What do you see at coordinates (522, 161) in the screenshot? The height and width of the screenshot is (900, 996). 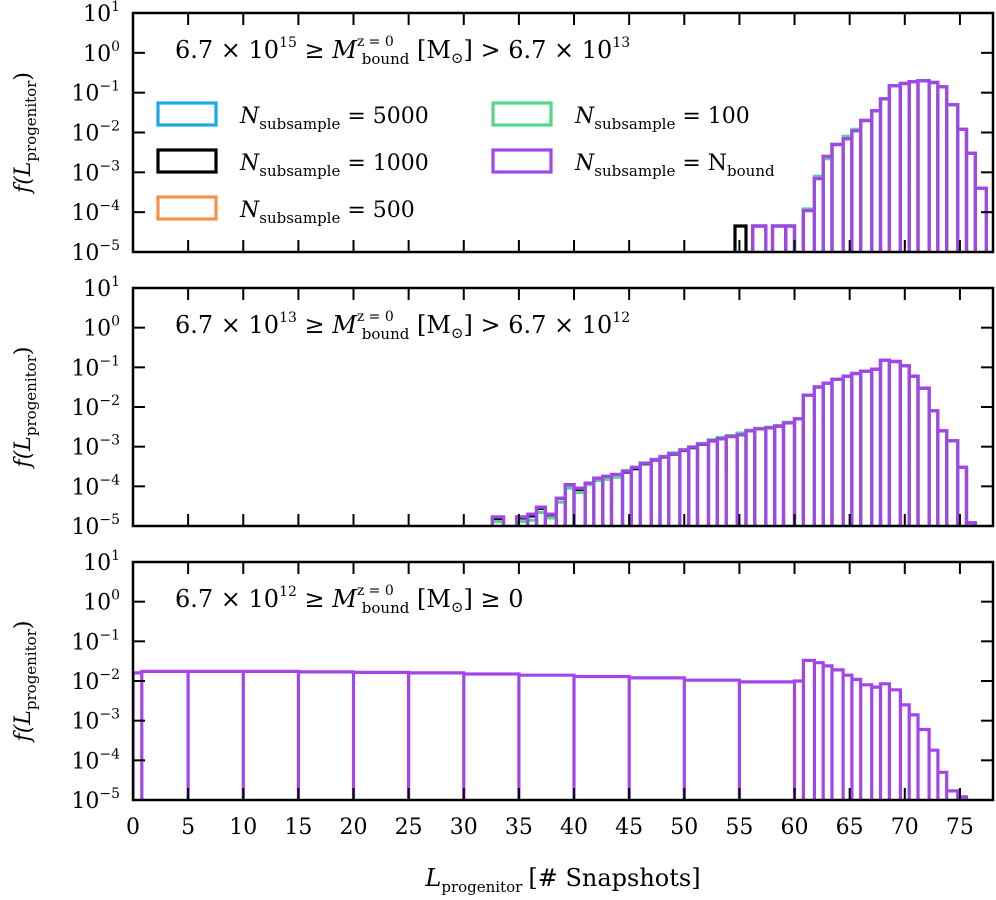 I see `legend-swatch` at bounding box center [522, 161].